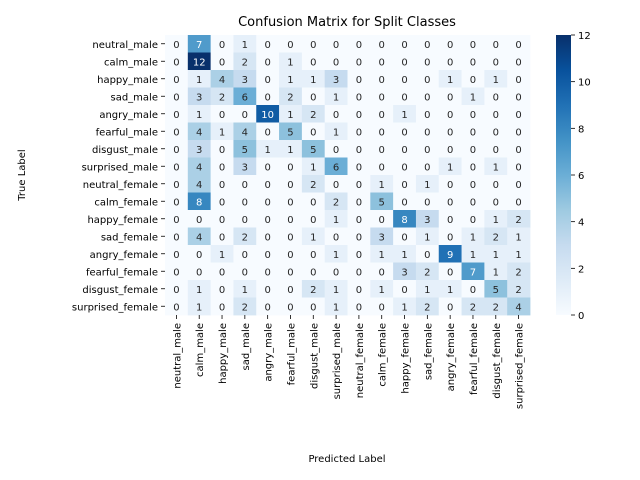 This screenshot has height=480, width=640. I want to click on y-tick-label: disgust_male, so click(125, 150).